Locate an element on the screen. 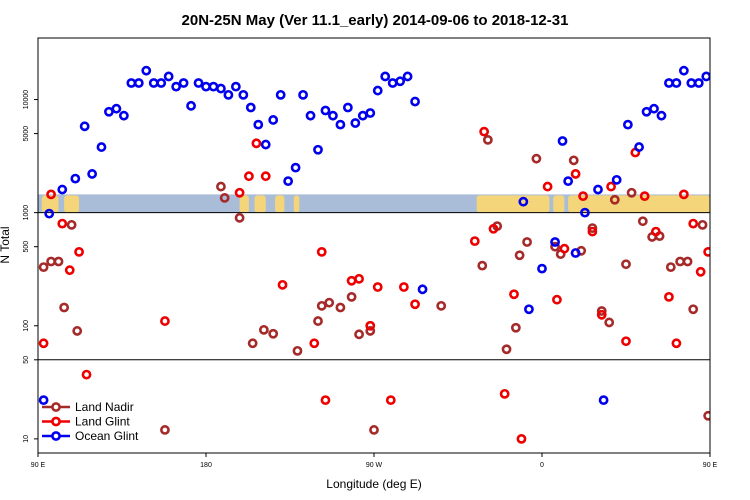 Image resolution: width=750 pixels, height=500 pixels. y-axis: 10 50 100 500 1000 5000 10000 is located at coordinates (30, 266).